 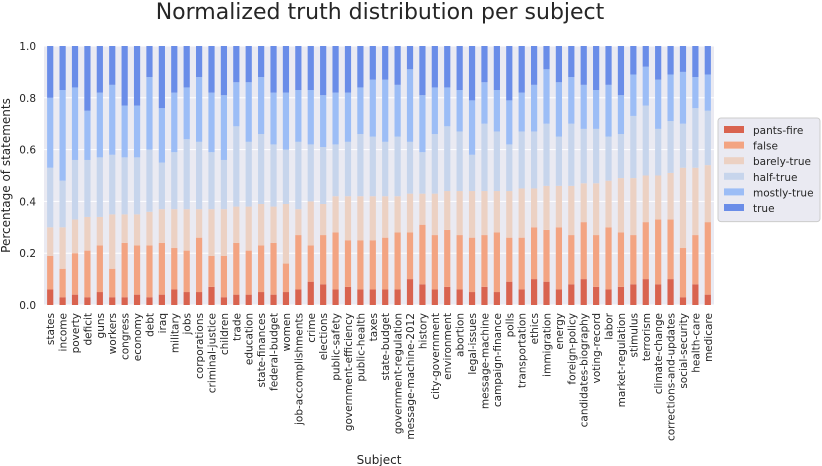 What do you see at coordinates (237, 327) in the screenshot?
I see `x-tick-label: trade` at bounding box center [237, 327].